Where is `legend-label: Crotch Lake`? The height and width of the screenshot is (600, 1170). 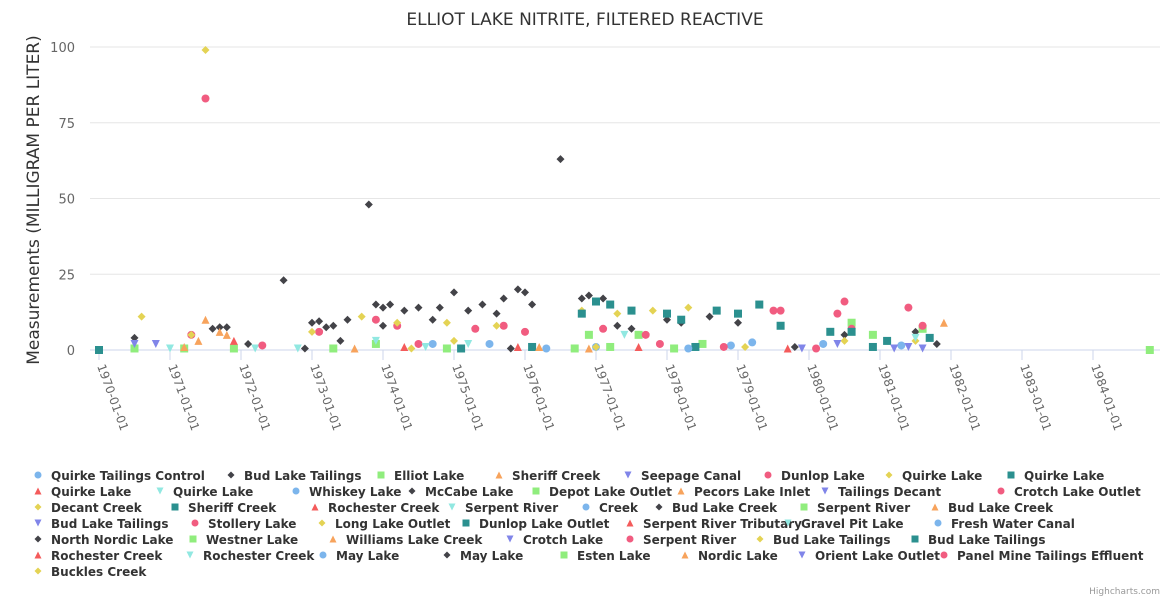 legend-label: Crotch Lake is located at coordinates (563, 540).